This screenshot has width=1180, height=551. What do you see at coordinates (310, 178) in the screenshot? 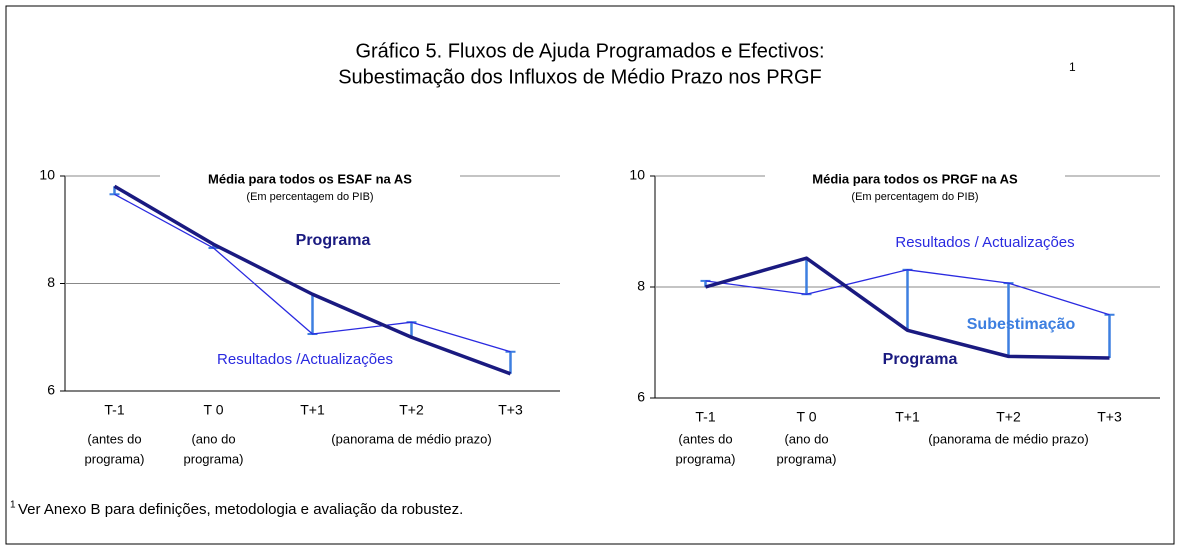
I see `chart-title: Média para todos os ESAF na AS` at bounding box center [310, 178].